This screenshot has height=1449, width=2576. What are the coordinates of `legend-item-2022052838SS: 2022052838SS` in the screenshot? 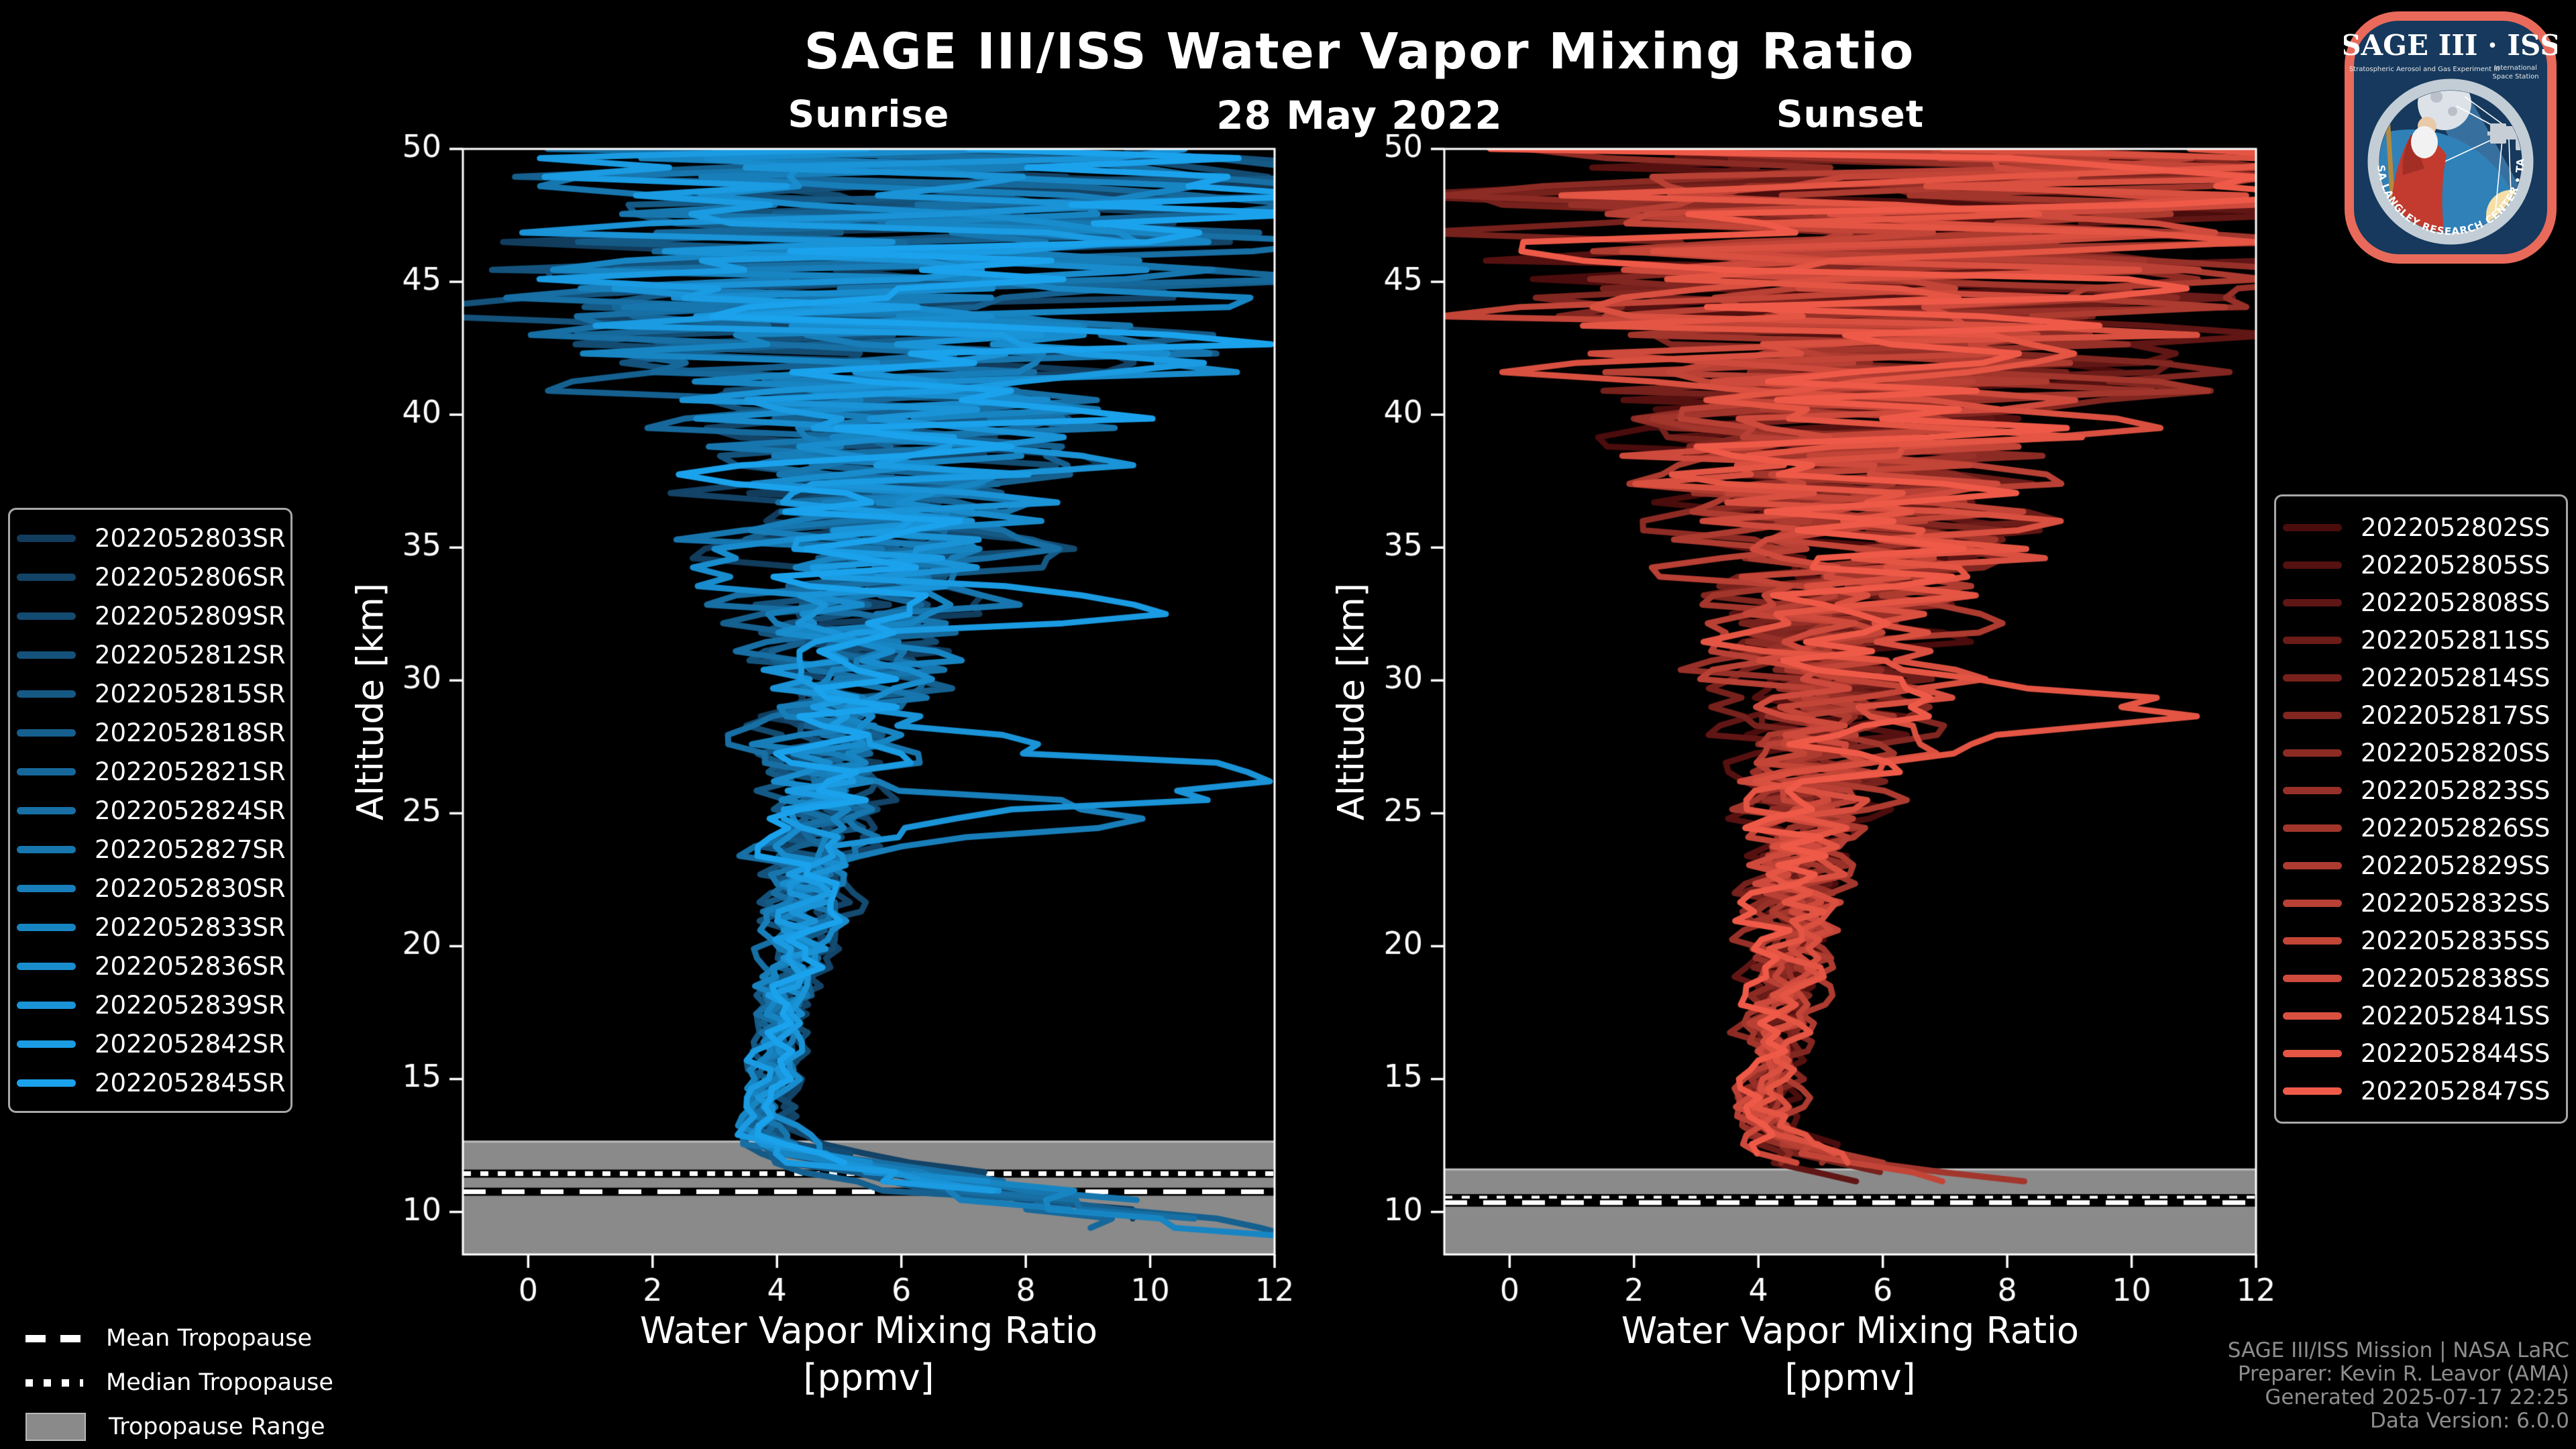 It's located at (2421, 978).